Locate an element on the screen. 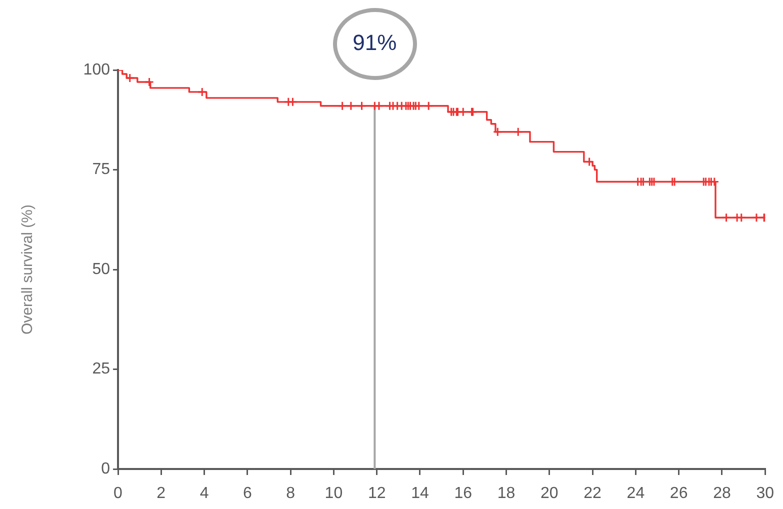 The height and width of the screenshot is (509, 783). x-tick-label: 28 is located at coordinates (722, 493).